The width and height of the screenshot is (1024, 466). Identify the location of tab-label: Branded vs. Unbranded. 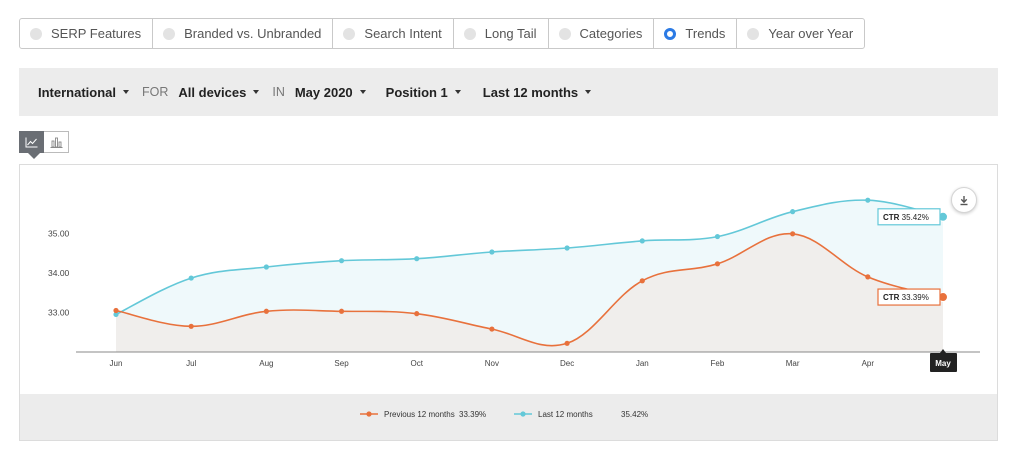
(253, 33).